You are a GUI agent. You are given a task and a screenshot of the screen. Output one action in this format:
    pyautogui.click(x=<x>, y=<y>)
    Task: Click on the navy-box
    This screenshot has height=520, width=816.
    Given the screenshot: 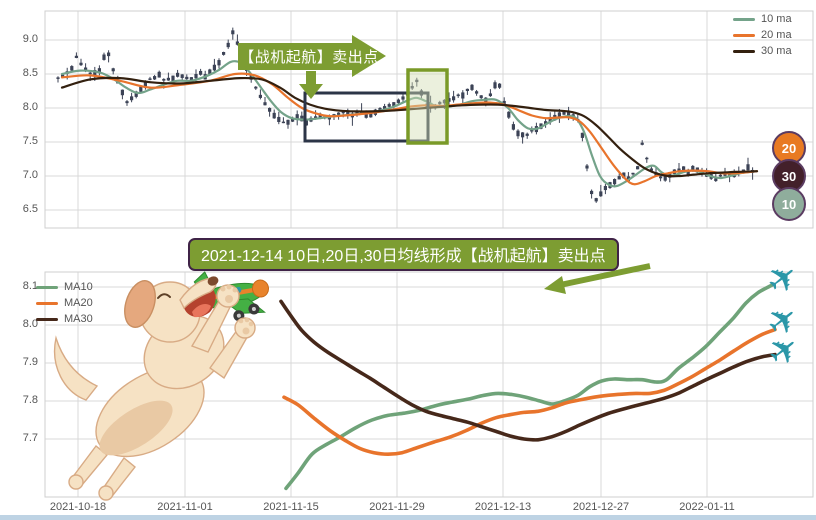 What is the action you would take?
    pyautogui.click(x=366, y=117)
    